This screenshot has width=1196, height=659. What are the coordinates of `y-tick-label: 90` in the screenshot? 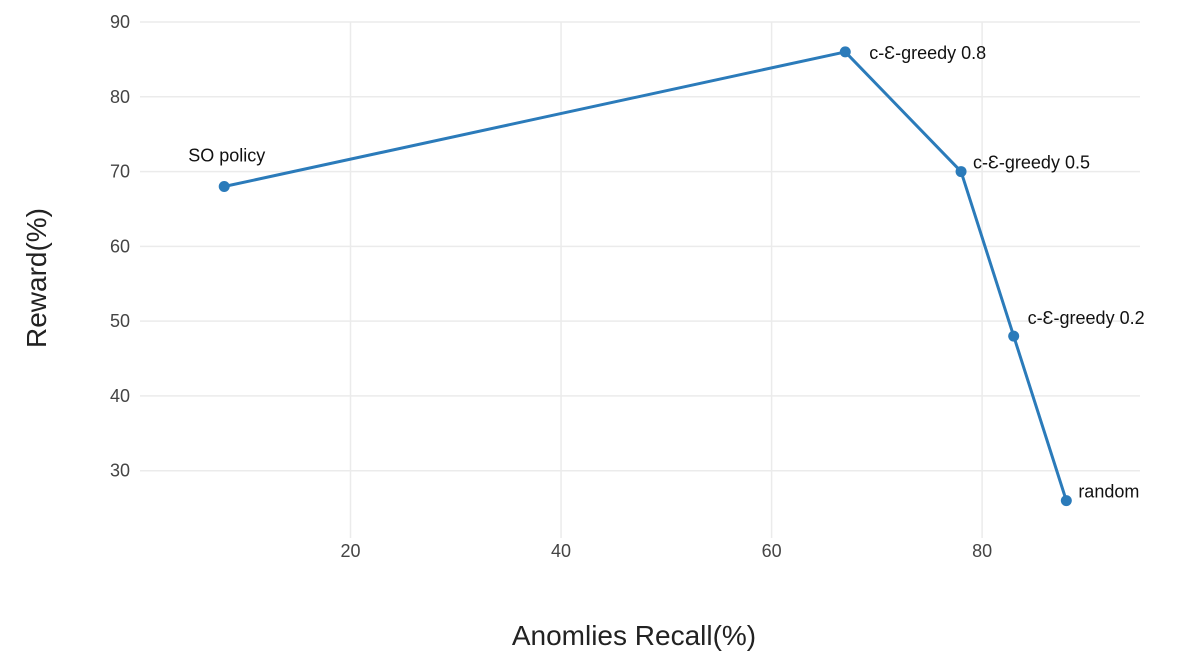 It's located at (120, 22).